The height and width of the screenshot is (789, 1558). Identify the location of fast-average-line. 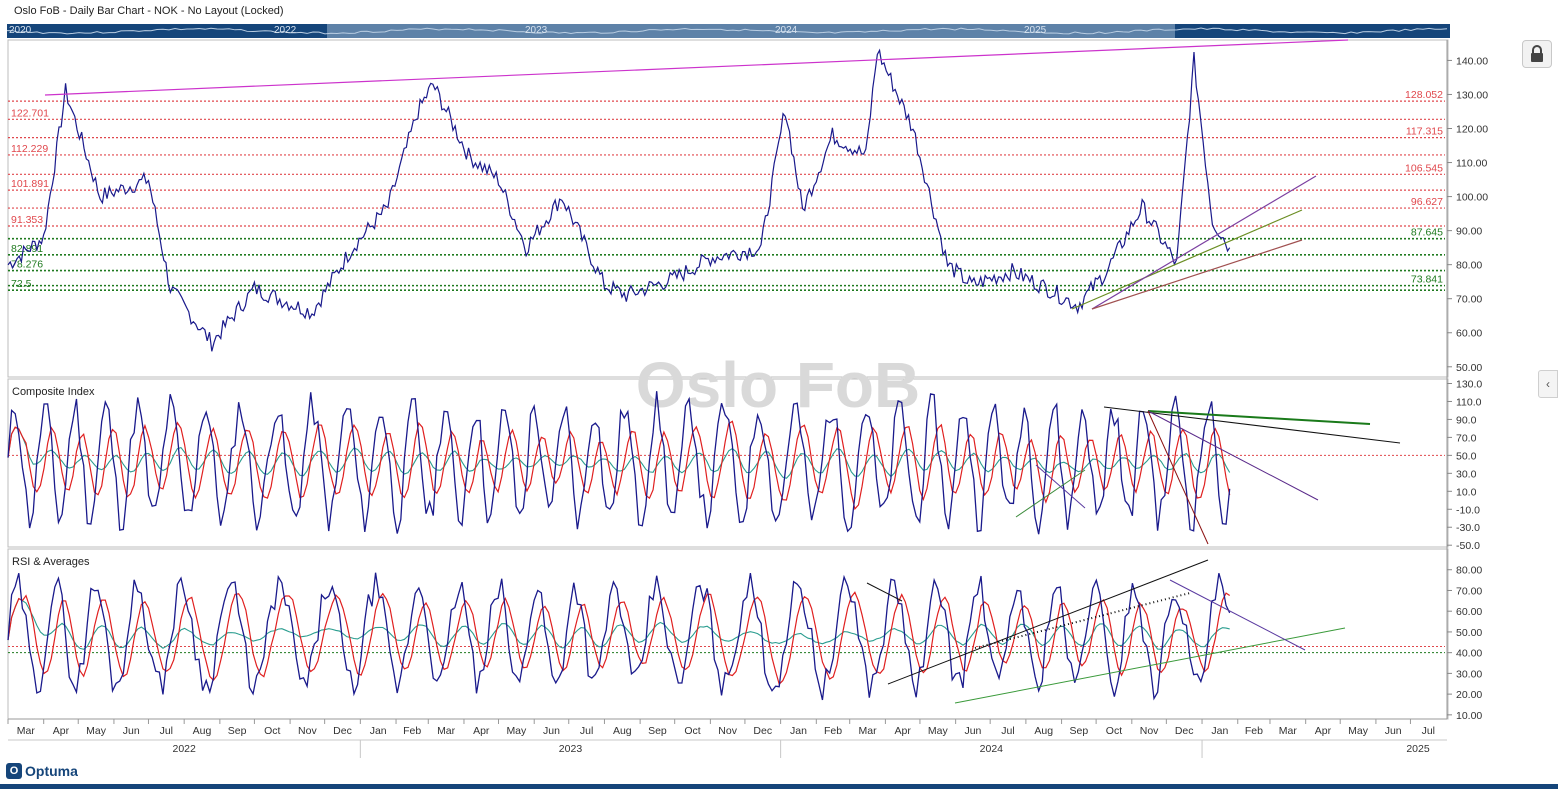
(619, 465).